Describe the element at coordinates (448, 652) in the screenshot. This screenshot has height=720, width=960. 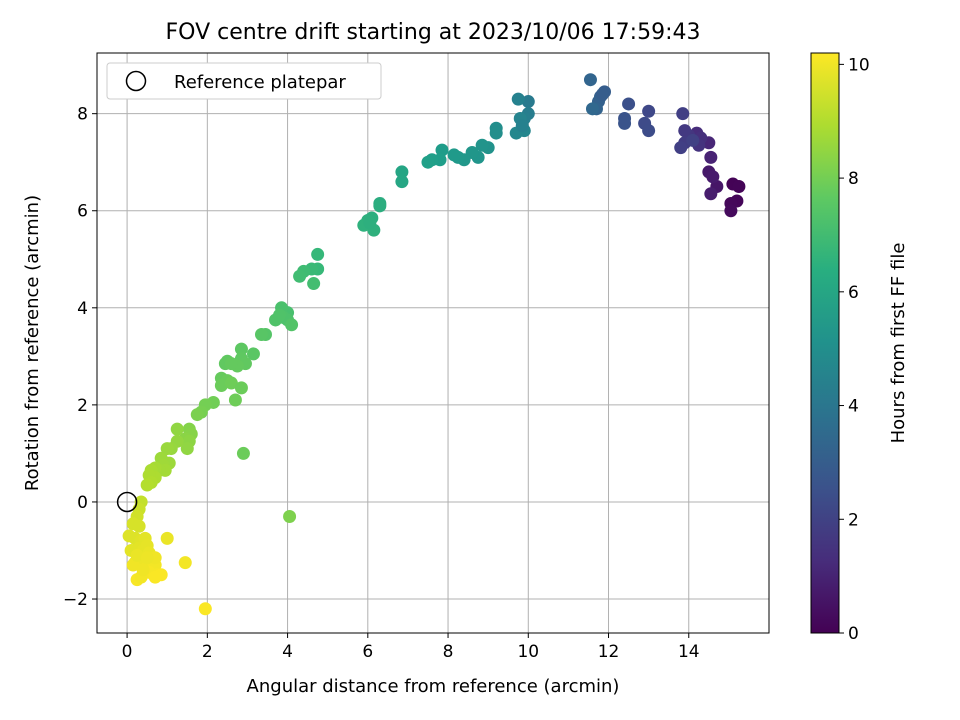
I see `x-tick-label: 8` at that location.